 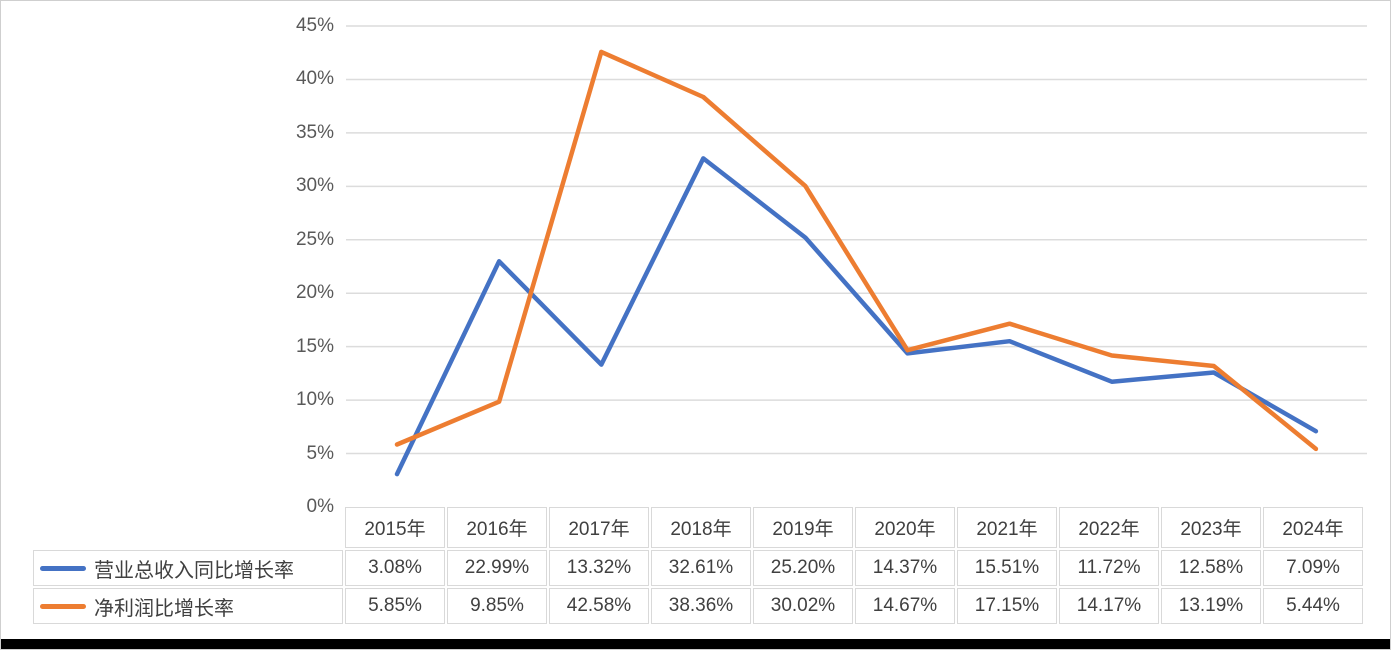 I want to click on y-axis-tick-label: 35%, so click(x=314, y=132).